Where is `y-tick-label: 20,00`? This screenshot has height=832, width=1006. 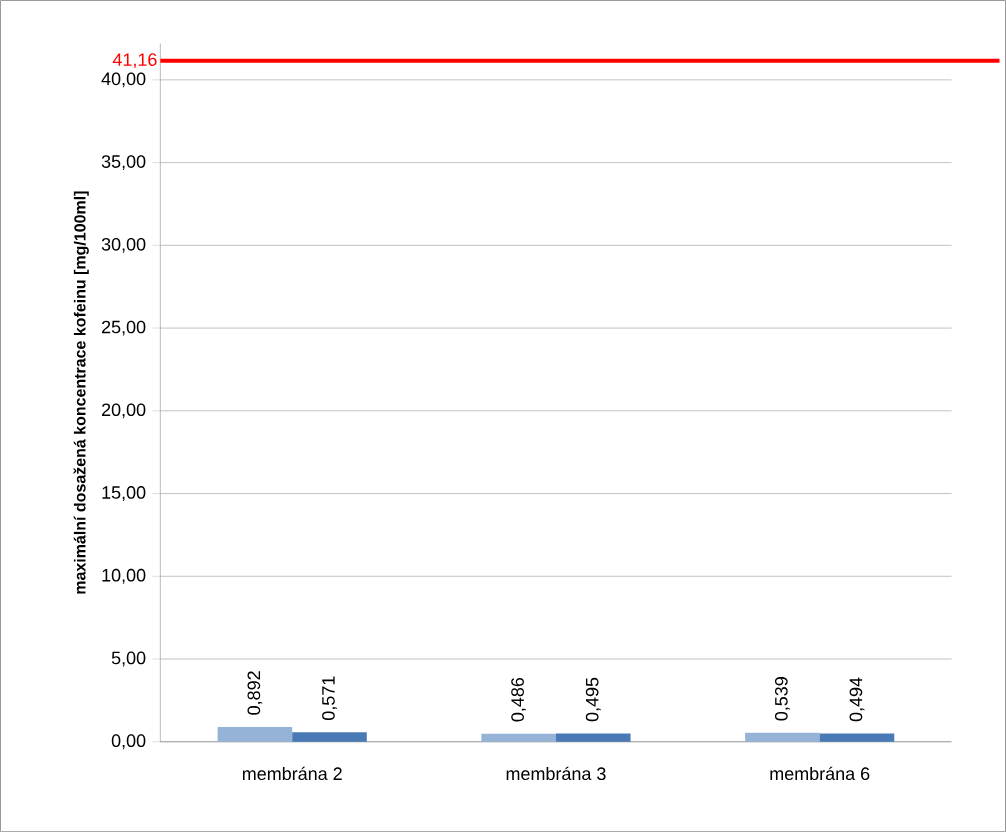
y-tick-label: 20,00 is located at coordinates (123, 411).